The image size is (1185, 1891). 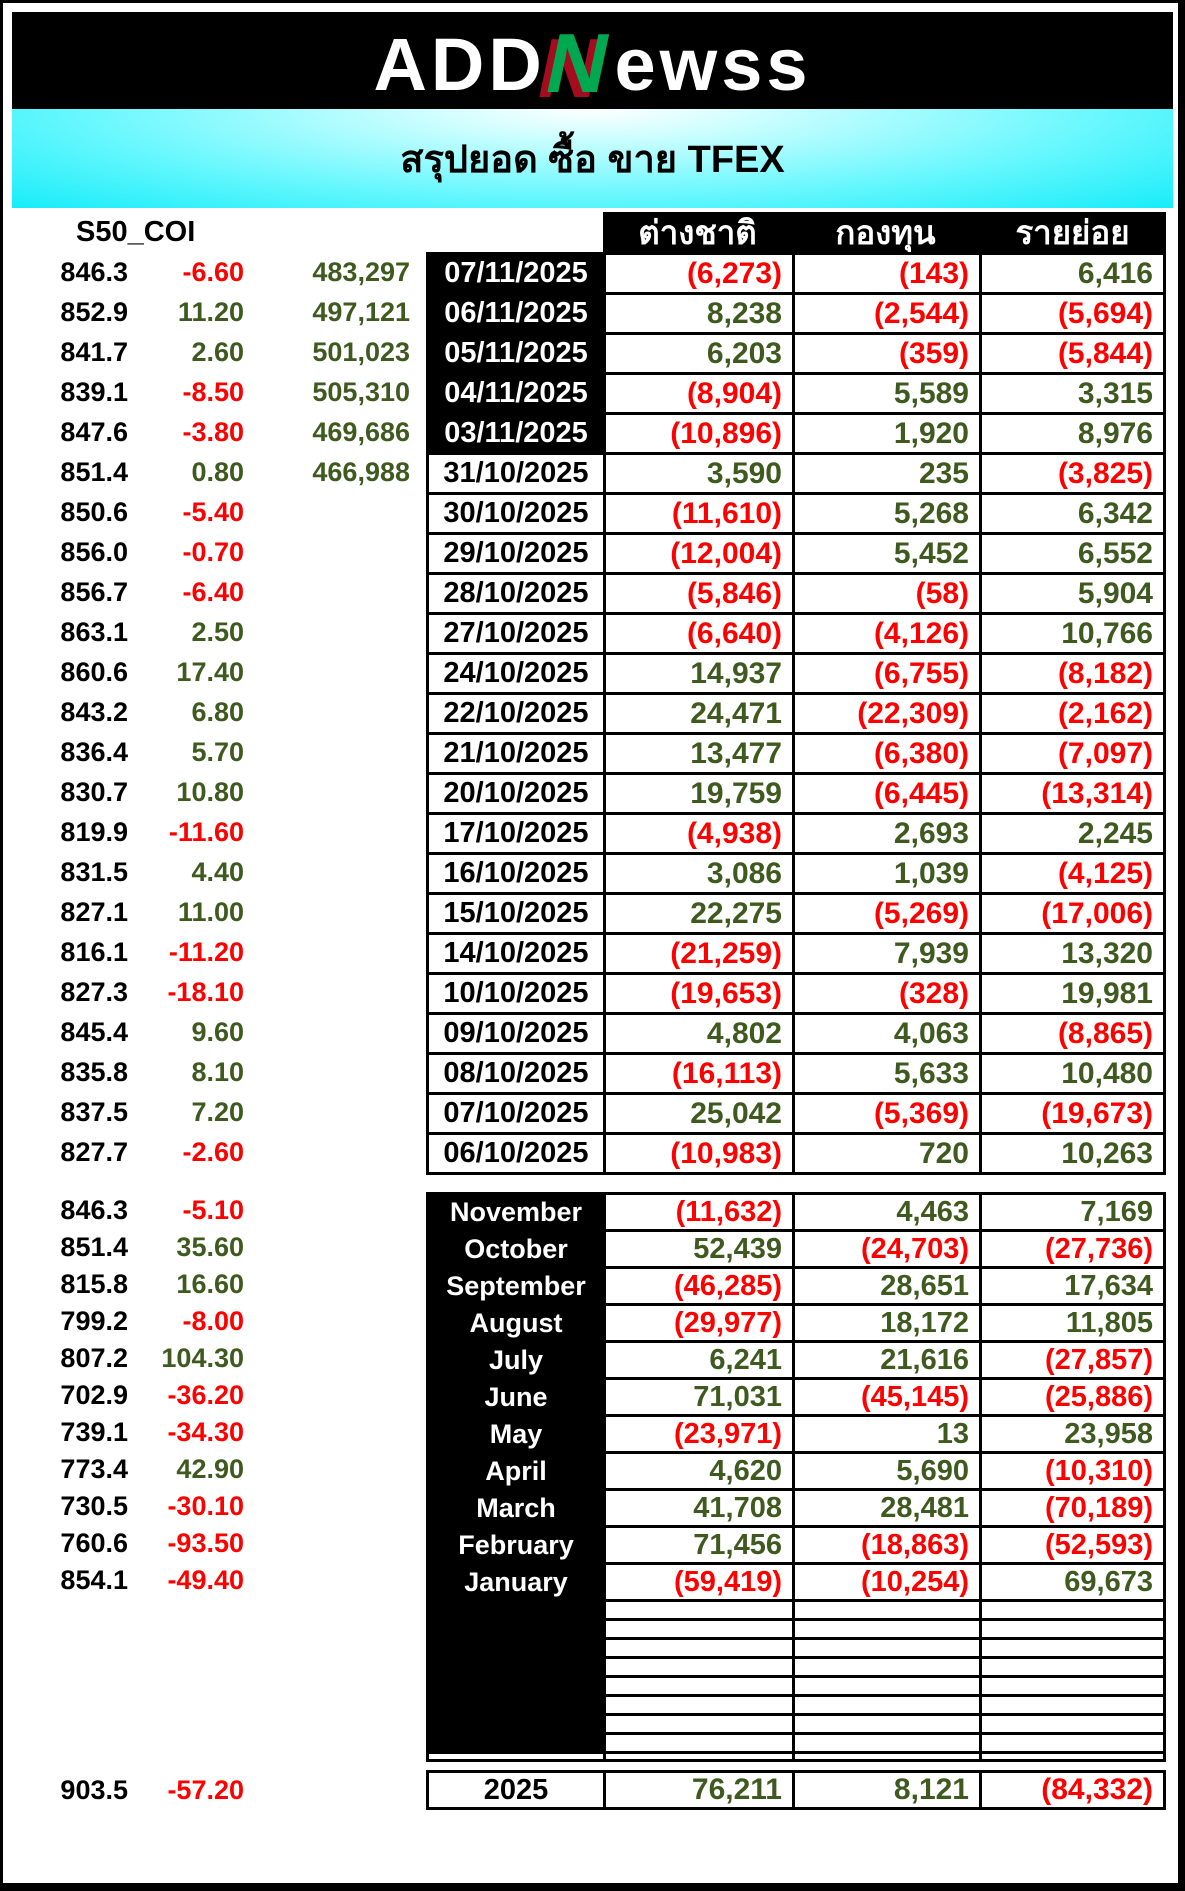 What do you see at coordinates (213, 271) in the screenshot?
I see `price-change: -6.60` at bounding box center [213, 271].